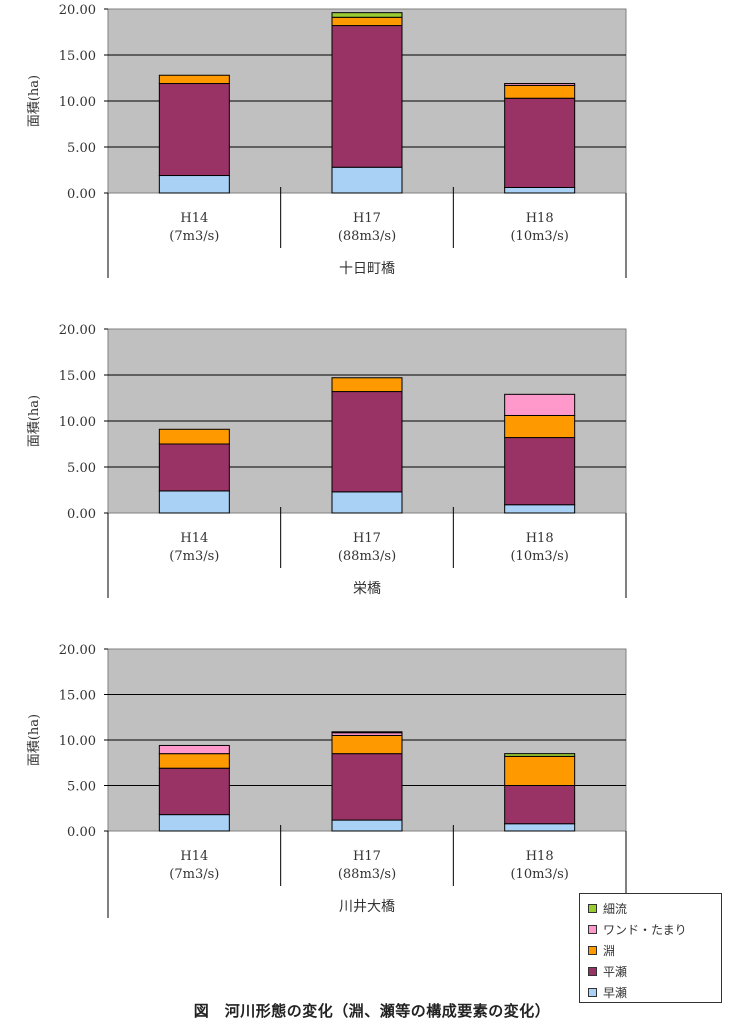  Describe the element at coordinates (601, 950) in the screenshot. I see `legend-item-fuchi: 淵` at that location.